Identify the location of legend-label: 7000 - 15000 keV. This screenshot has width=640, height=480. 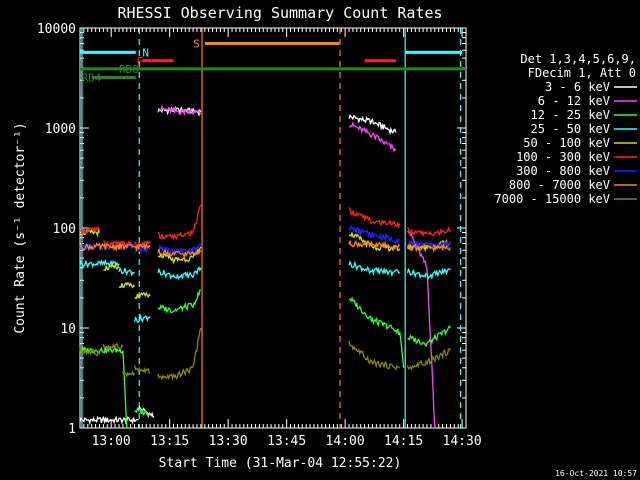
(552, 199).